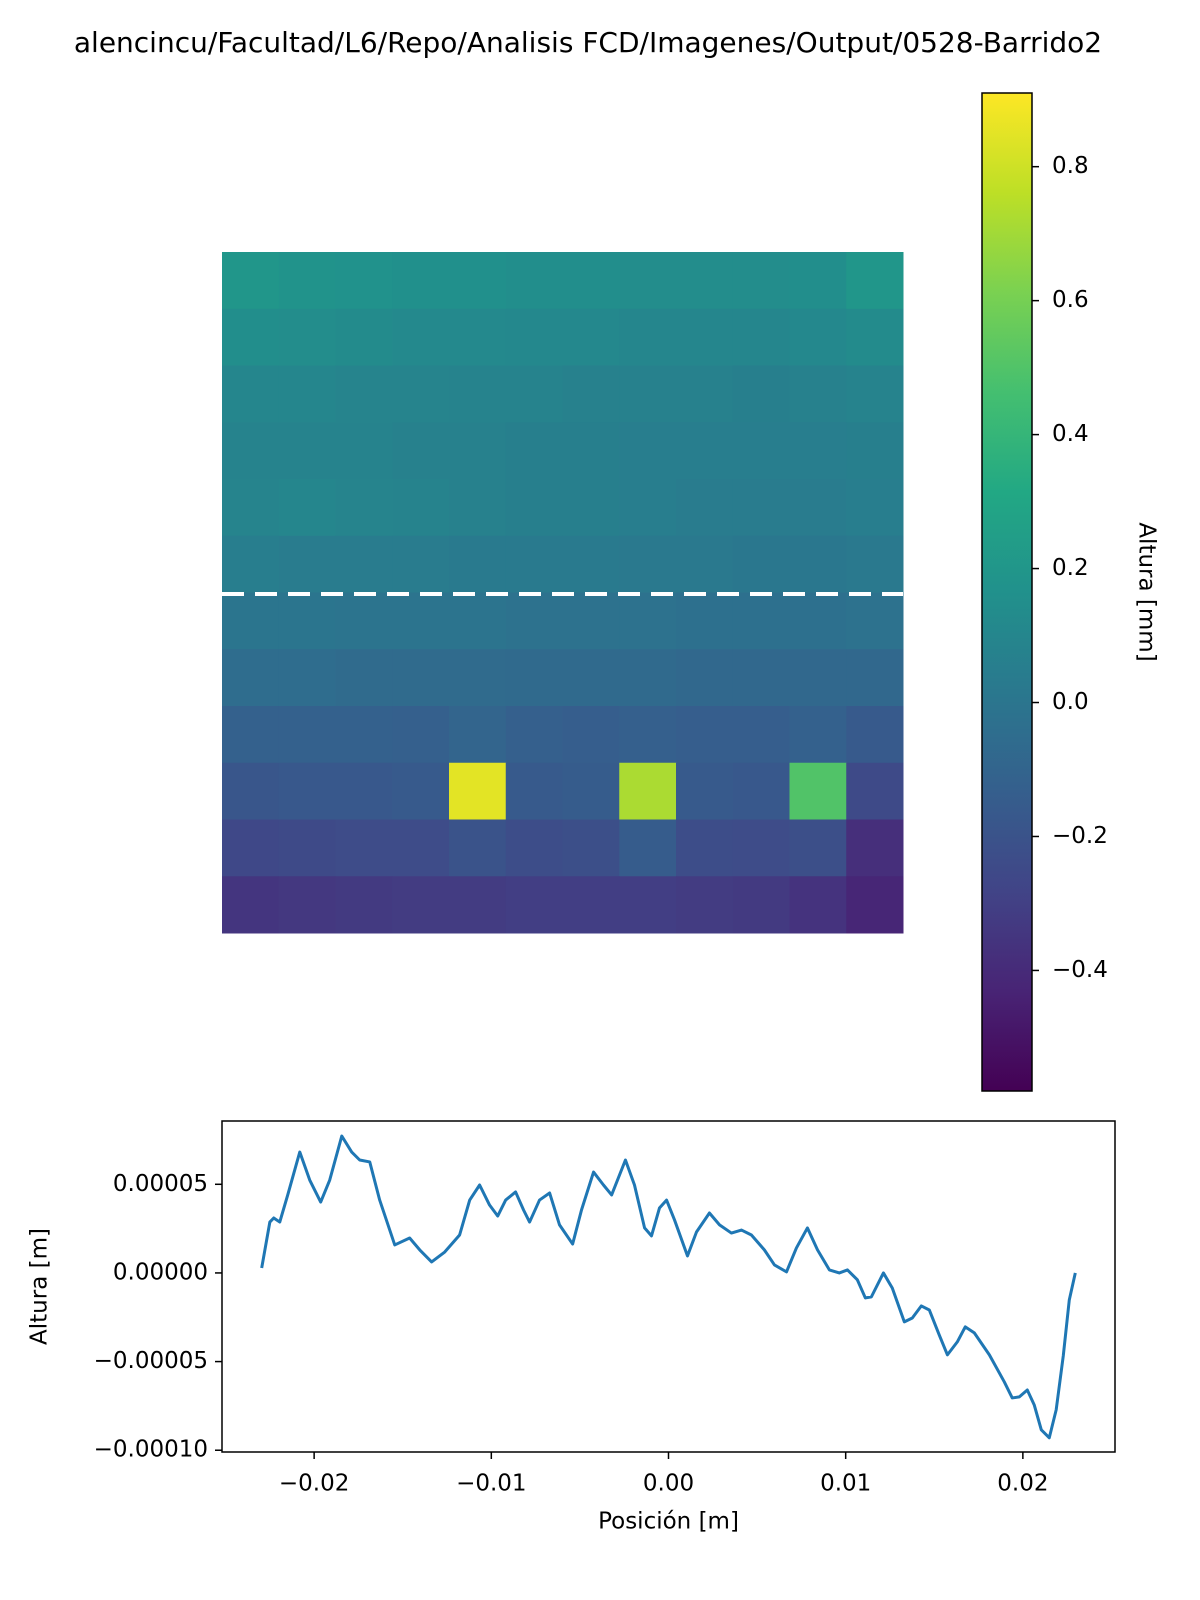 This screenshot has width=1200, height=1600. Describe the element at coordinates (668, 1522) in the screenshot. I see `x-axis-label: Posición [m]` at that location.